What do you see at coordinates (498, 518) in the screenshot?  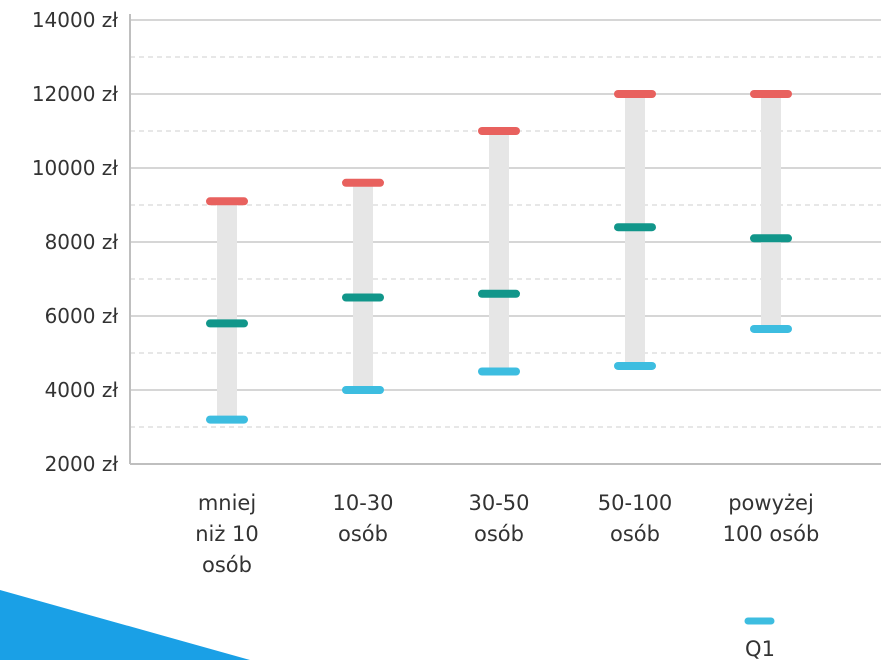 I see `x-tick-label: 30-50 osób` at bounding box center [498, 518].